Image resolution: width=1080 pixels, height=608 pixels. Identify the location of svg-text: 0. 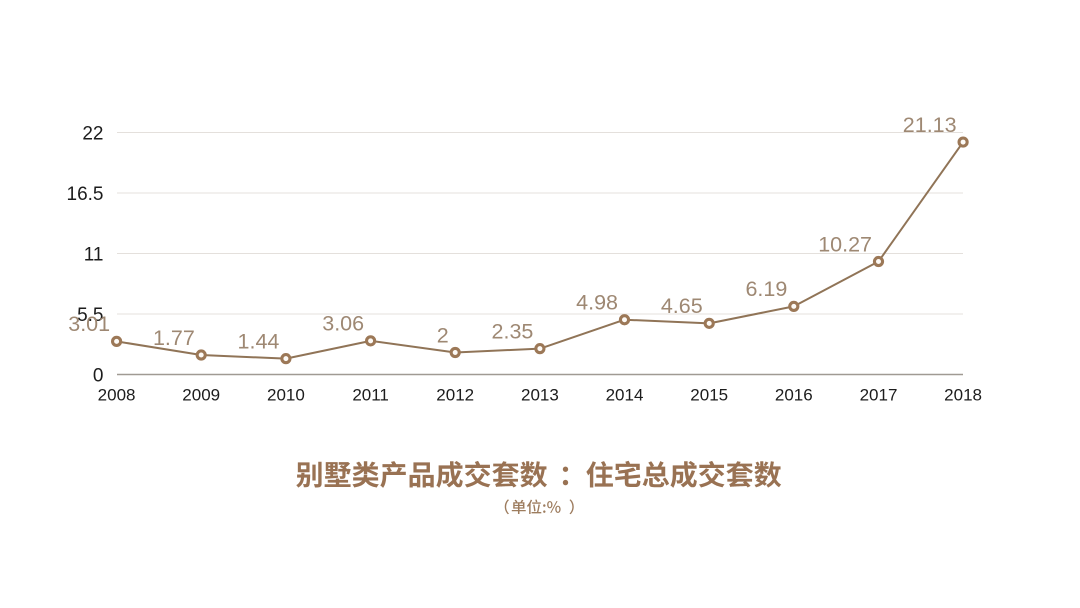
(98, 375).